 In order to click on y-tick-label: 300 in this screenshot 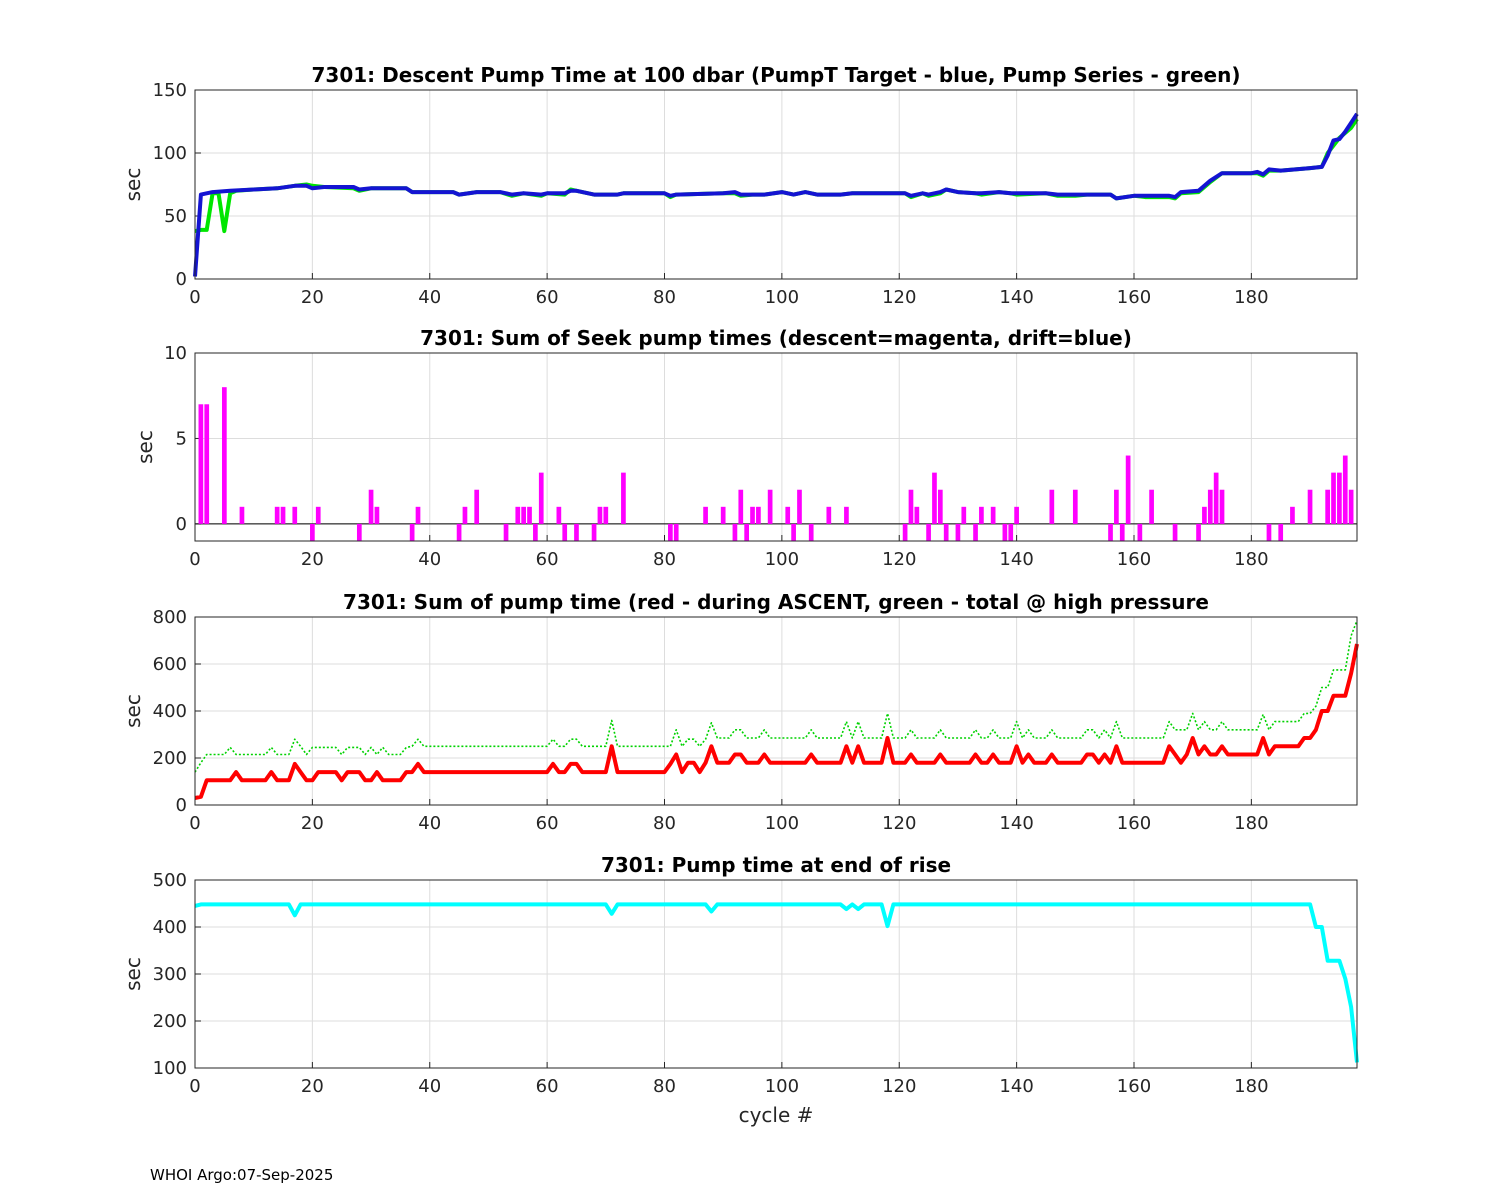, I will do `click(170, 974)`.